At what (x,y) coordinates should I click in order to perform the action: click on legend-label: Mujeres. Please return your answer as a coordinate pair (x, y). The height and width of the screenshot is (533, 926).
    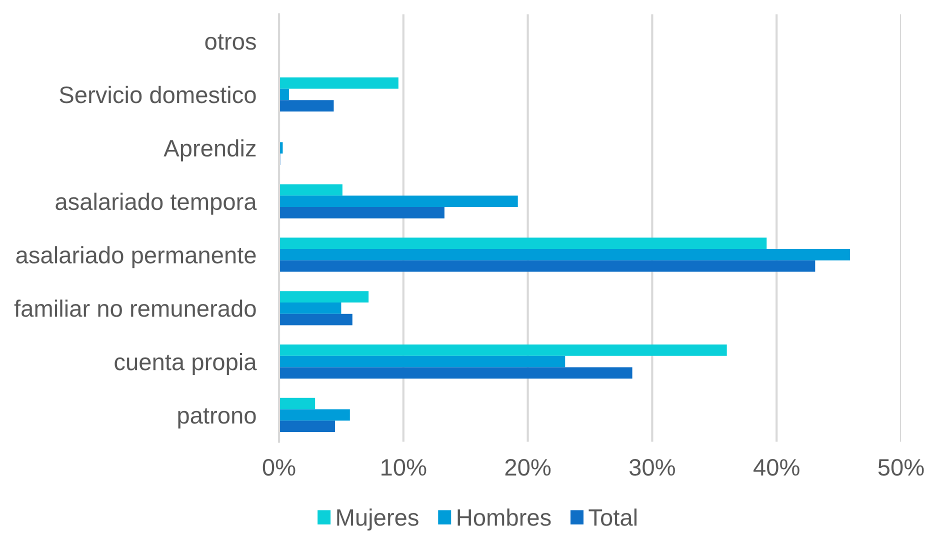
    Looking at the image, I should click on (377, 519).